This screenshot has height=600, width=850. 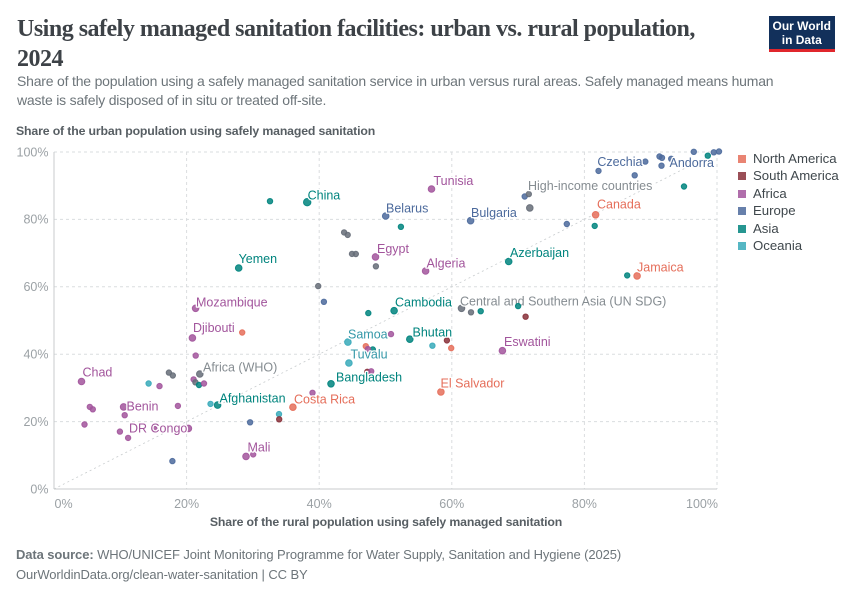 What do you see at coordinates (259, 447) in the screenshot?
I see `svg-text: Mali` at bounding box center [259, 447].